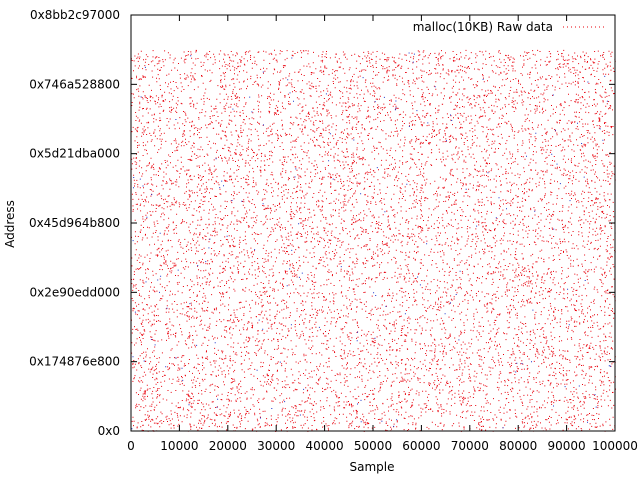 The height and width of the screenshot is (480, 640). I want to click on x-tick-label: 0, so click(131, 446).